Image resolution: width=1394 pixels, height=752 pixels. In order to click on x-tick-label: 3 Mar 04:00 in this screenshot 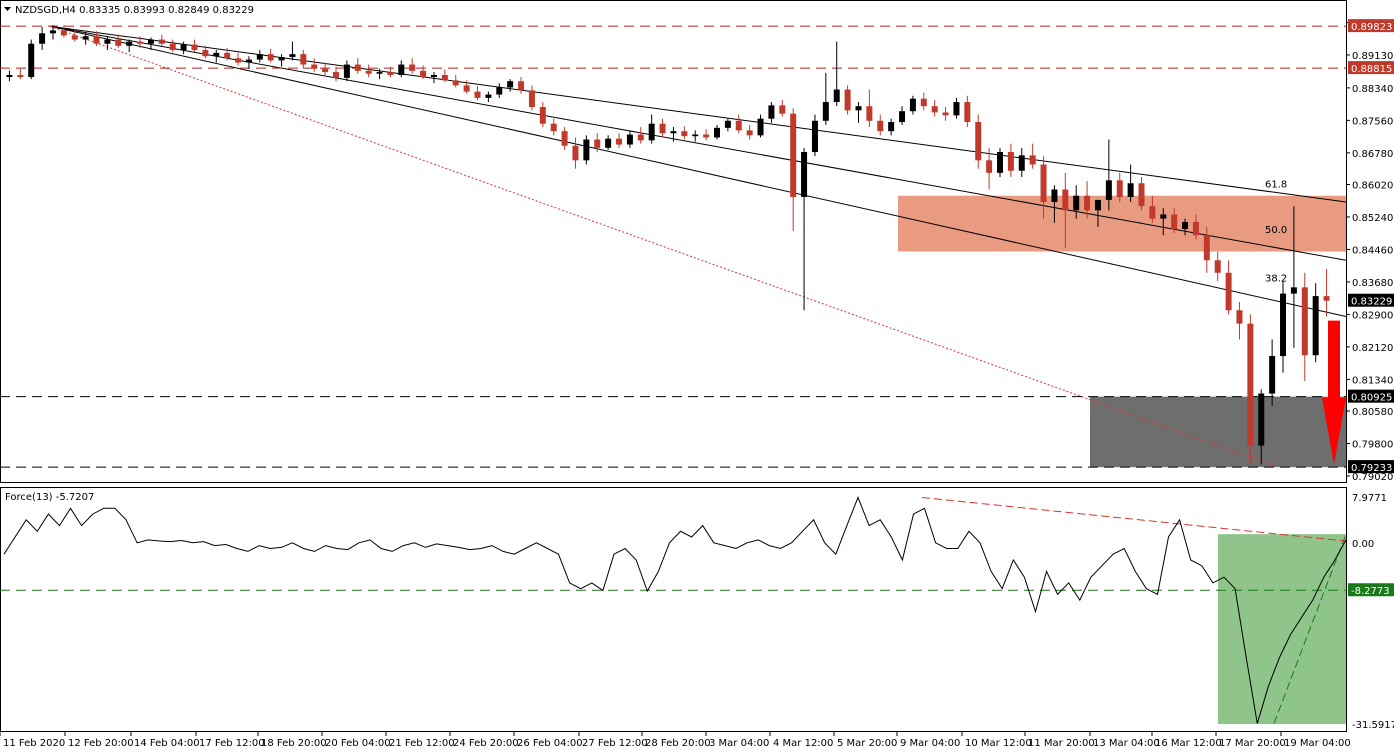, I will do `click(739, 743)`.